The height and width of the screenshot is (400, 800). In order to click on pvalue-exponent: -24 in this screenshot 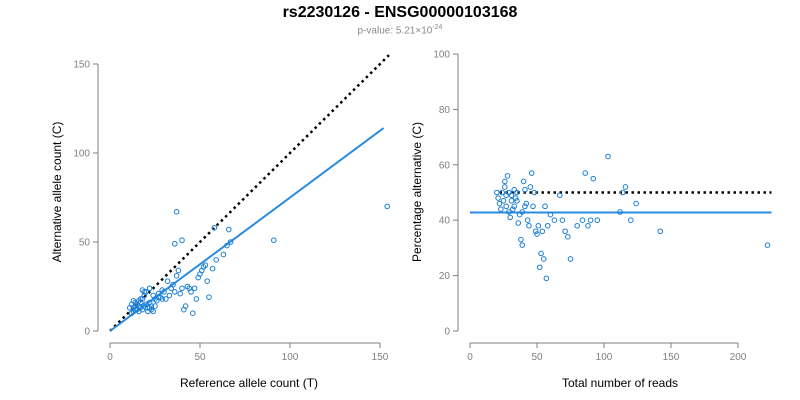, I will do `click(437, 27)`.